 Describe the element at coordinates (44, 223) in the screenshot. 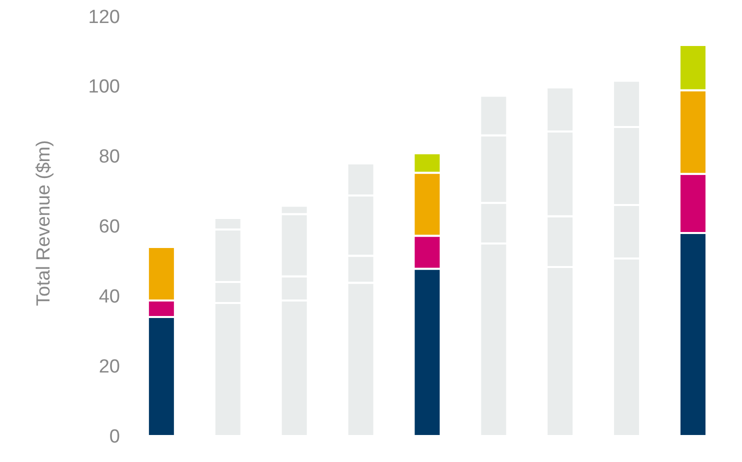

I see `y-axis-title: Total Revenue ($m)` at that location.